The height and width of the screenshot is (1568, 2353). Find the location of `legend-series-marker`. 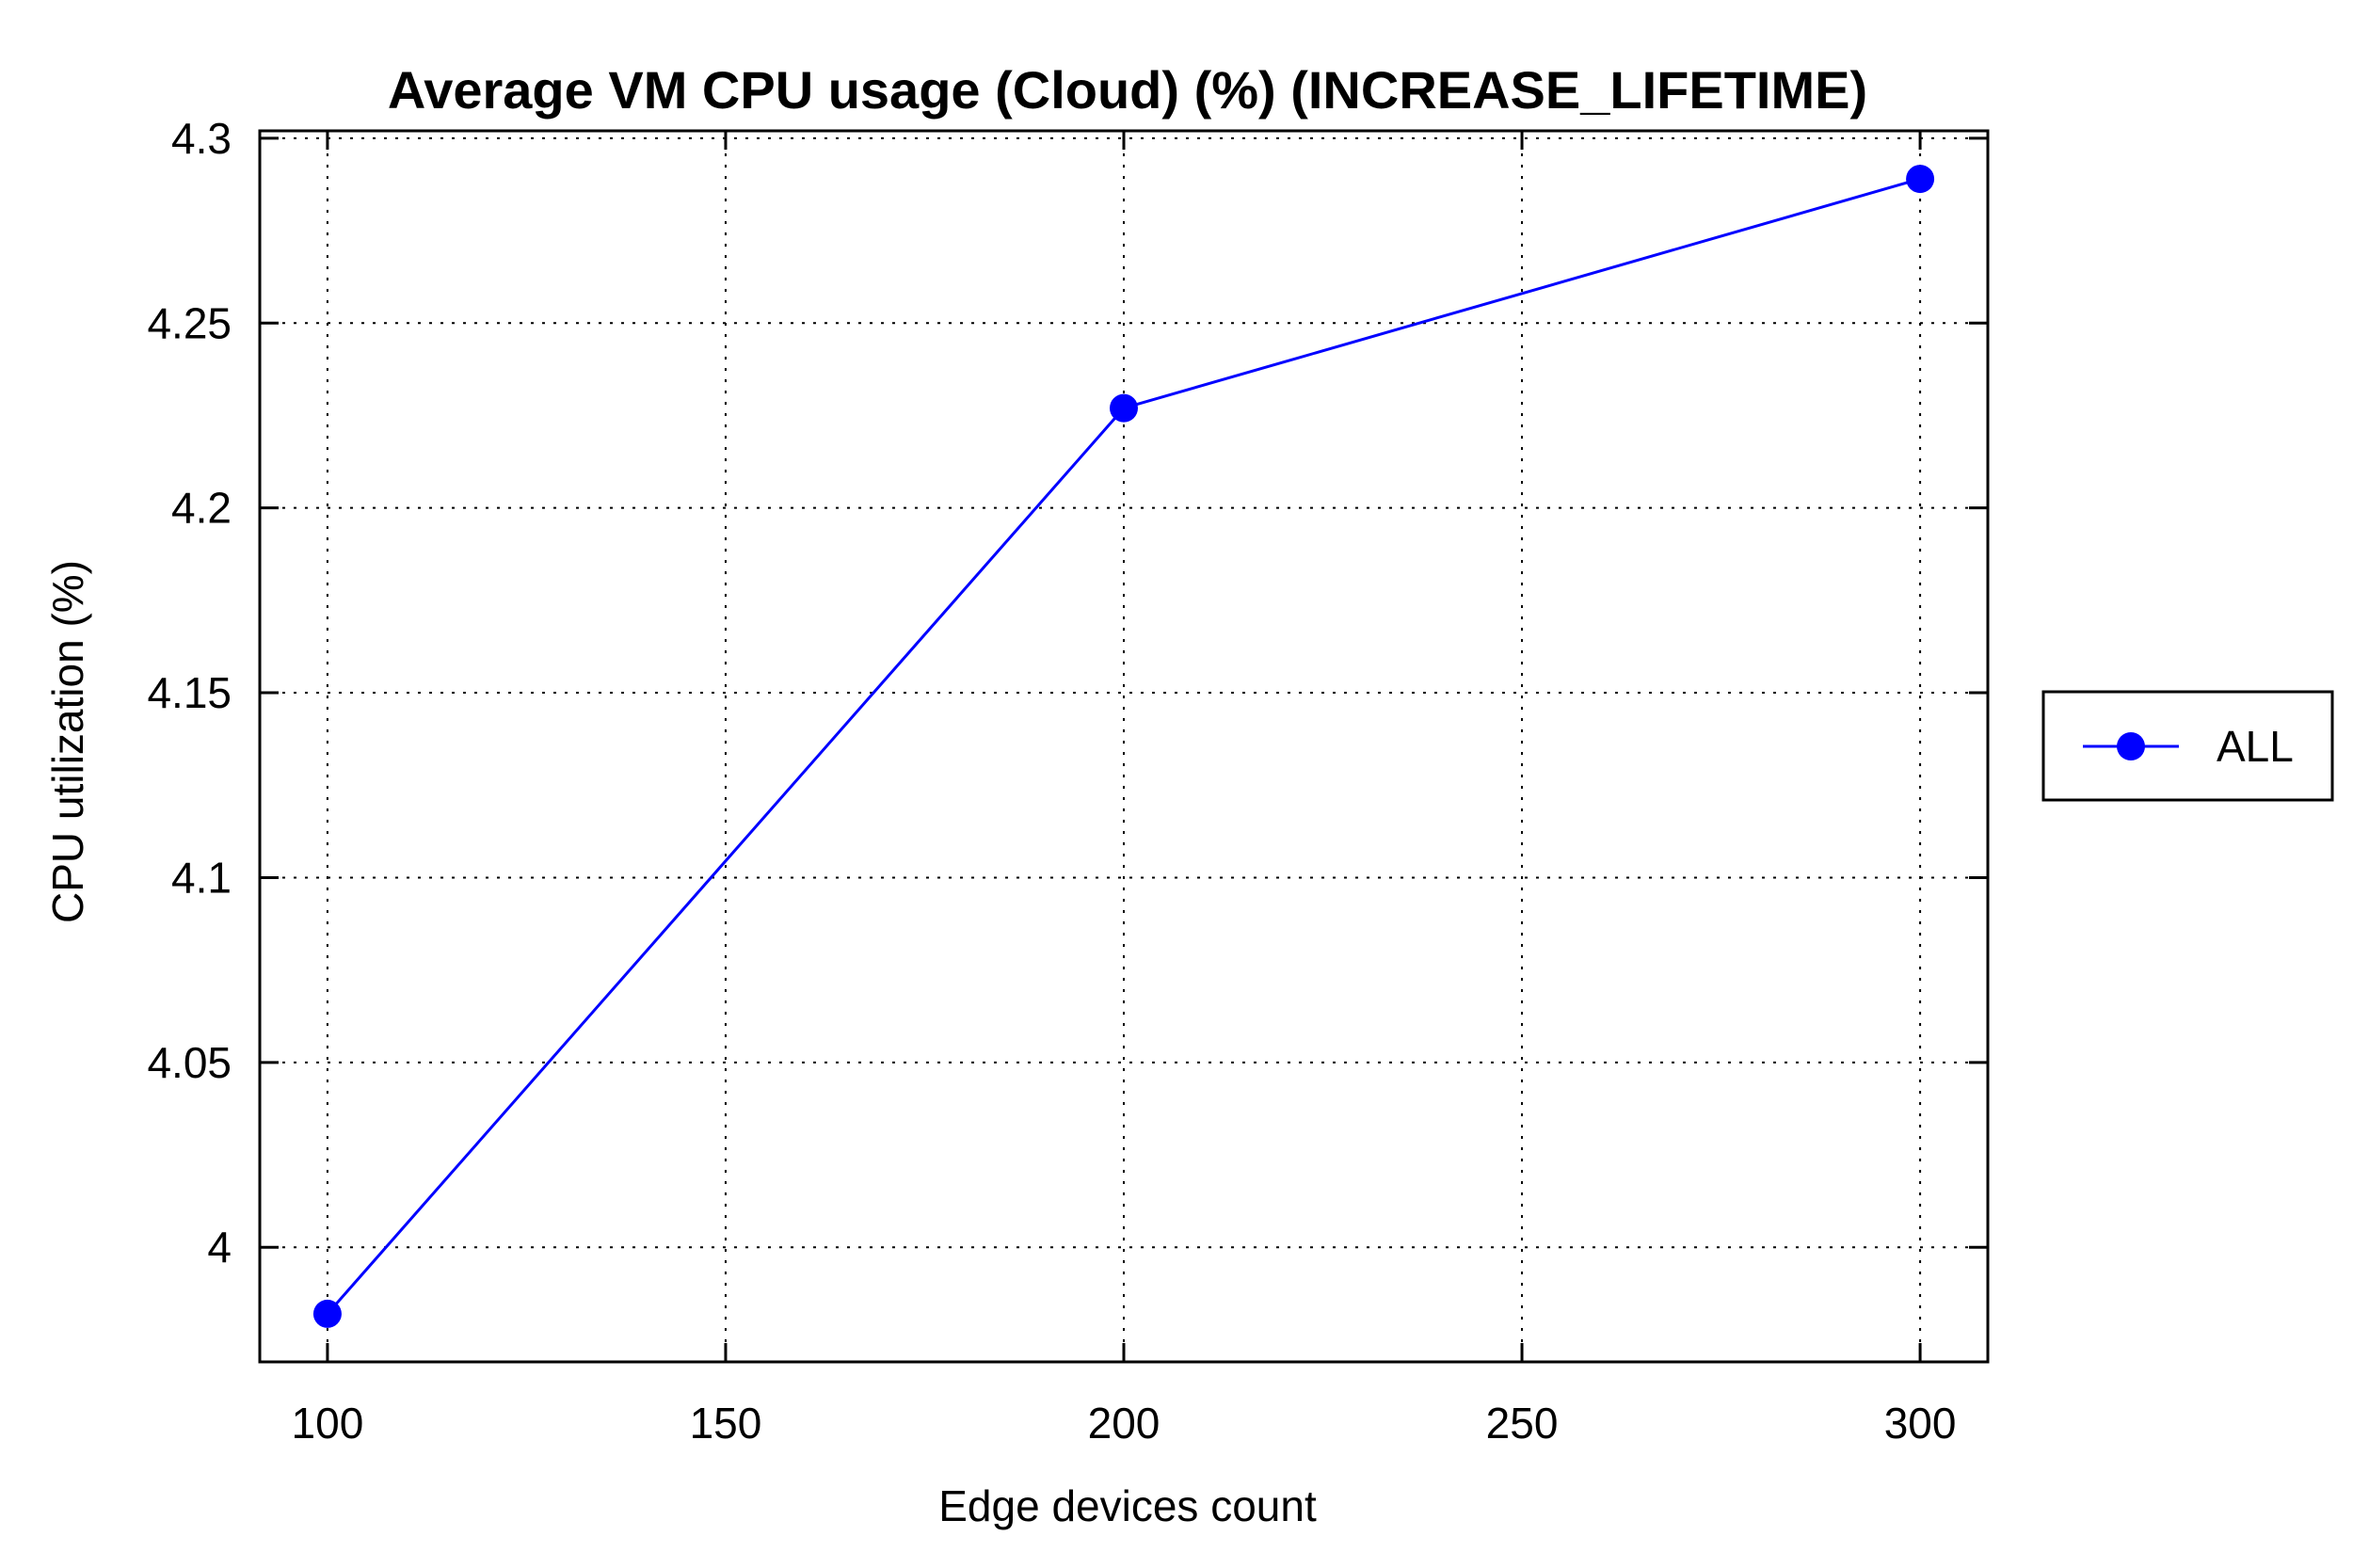

legend-series-marker is located at coordinates (2131, 746).